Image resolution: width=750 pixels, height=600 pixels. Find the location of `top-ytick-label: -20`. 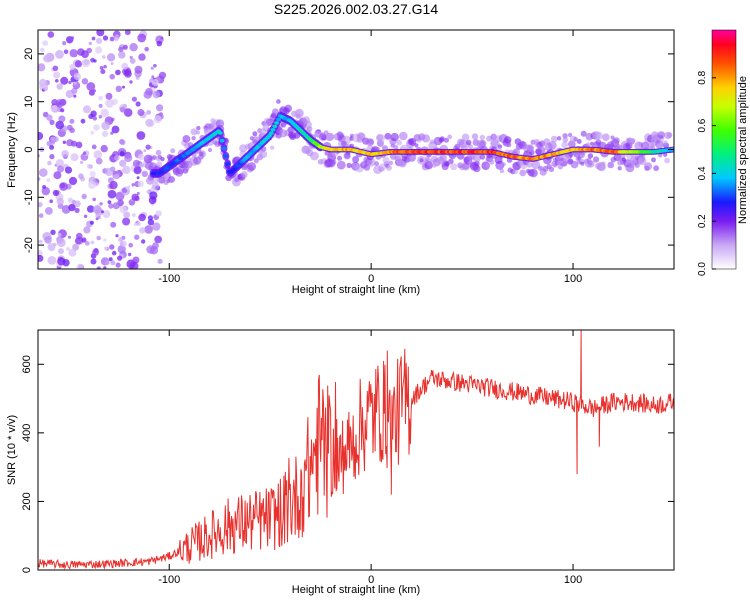

top-ytick-label: -20 is located at coordinates (29, 245).